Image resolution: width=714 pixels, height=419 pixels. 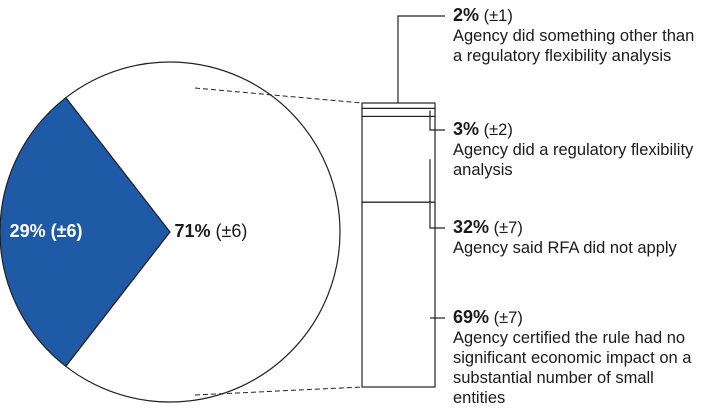 What do you see at coordinates (466, 15) in the screenshot?
I see `segment-value-label: 2%` at bounding box center [466, 15].